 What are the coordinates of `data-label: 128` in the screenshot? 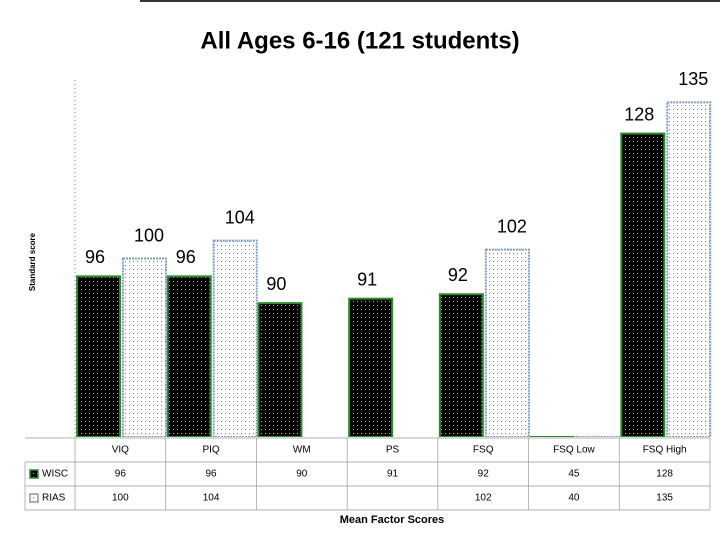 It's located at (639, 114).